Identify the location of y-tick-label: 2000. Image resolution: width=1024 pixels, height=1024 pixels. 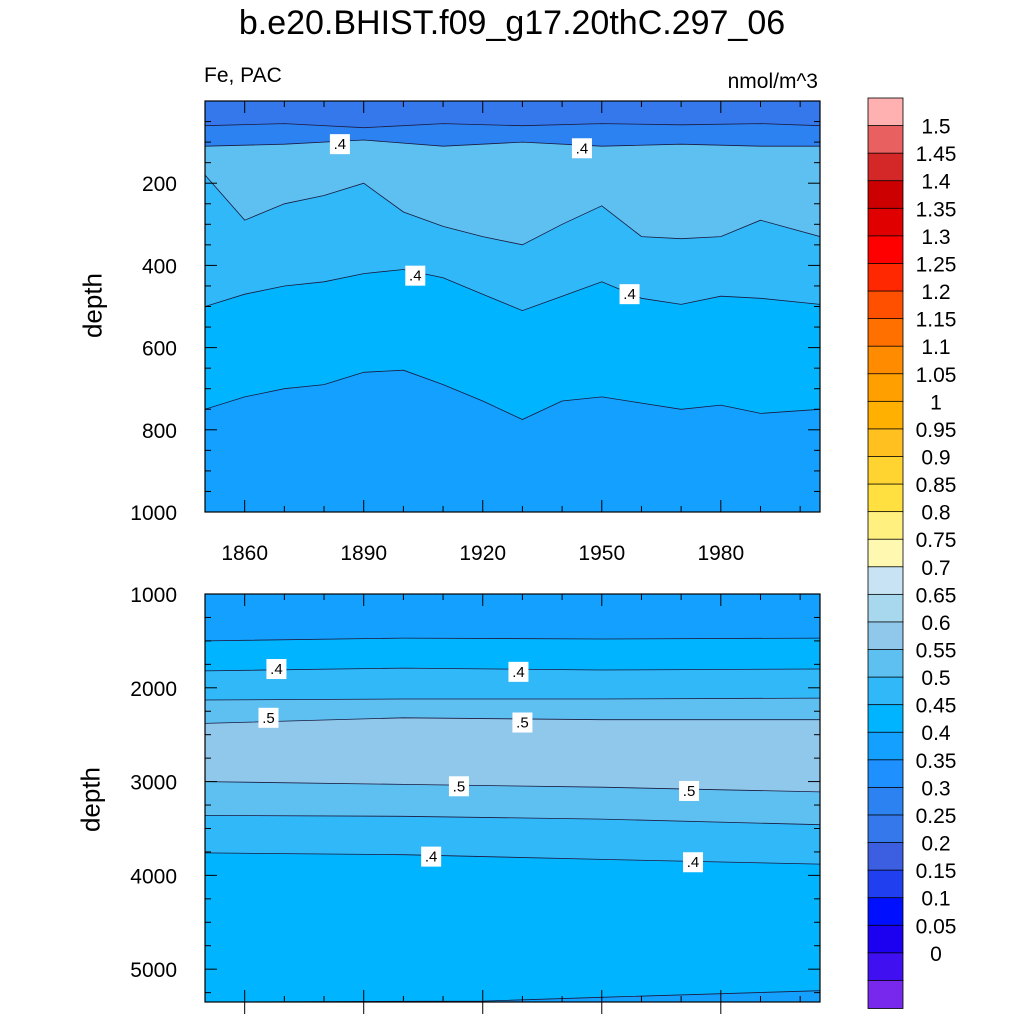
(153, 689).